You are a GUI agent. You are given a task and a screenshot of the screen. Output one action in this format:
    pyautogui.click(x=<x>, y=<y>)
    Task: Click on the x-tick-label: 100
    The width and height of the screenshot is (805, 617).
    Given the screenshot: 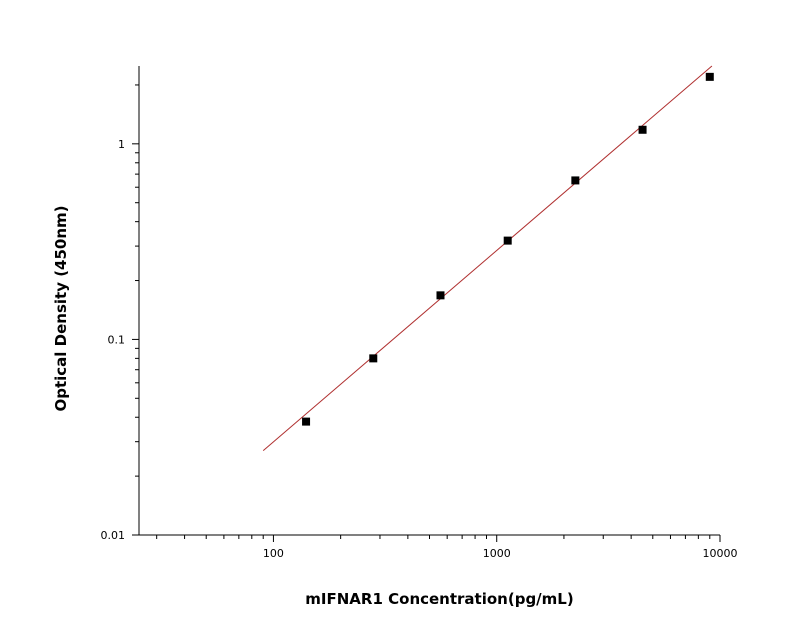 What is the action you would take?
    pyautogui.click(x=273, y=553)
    